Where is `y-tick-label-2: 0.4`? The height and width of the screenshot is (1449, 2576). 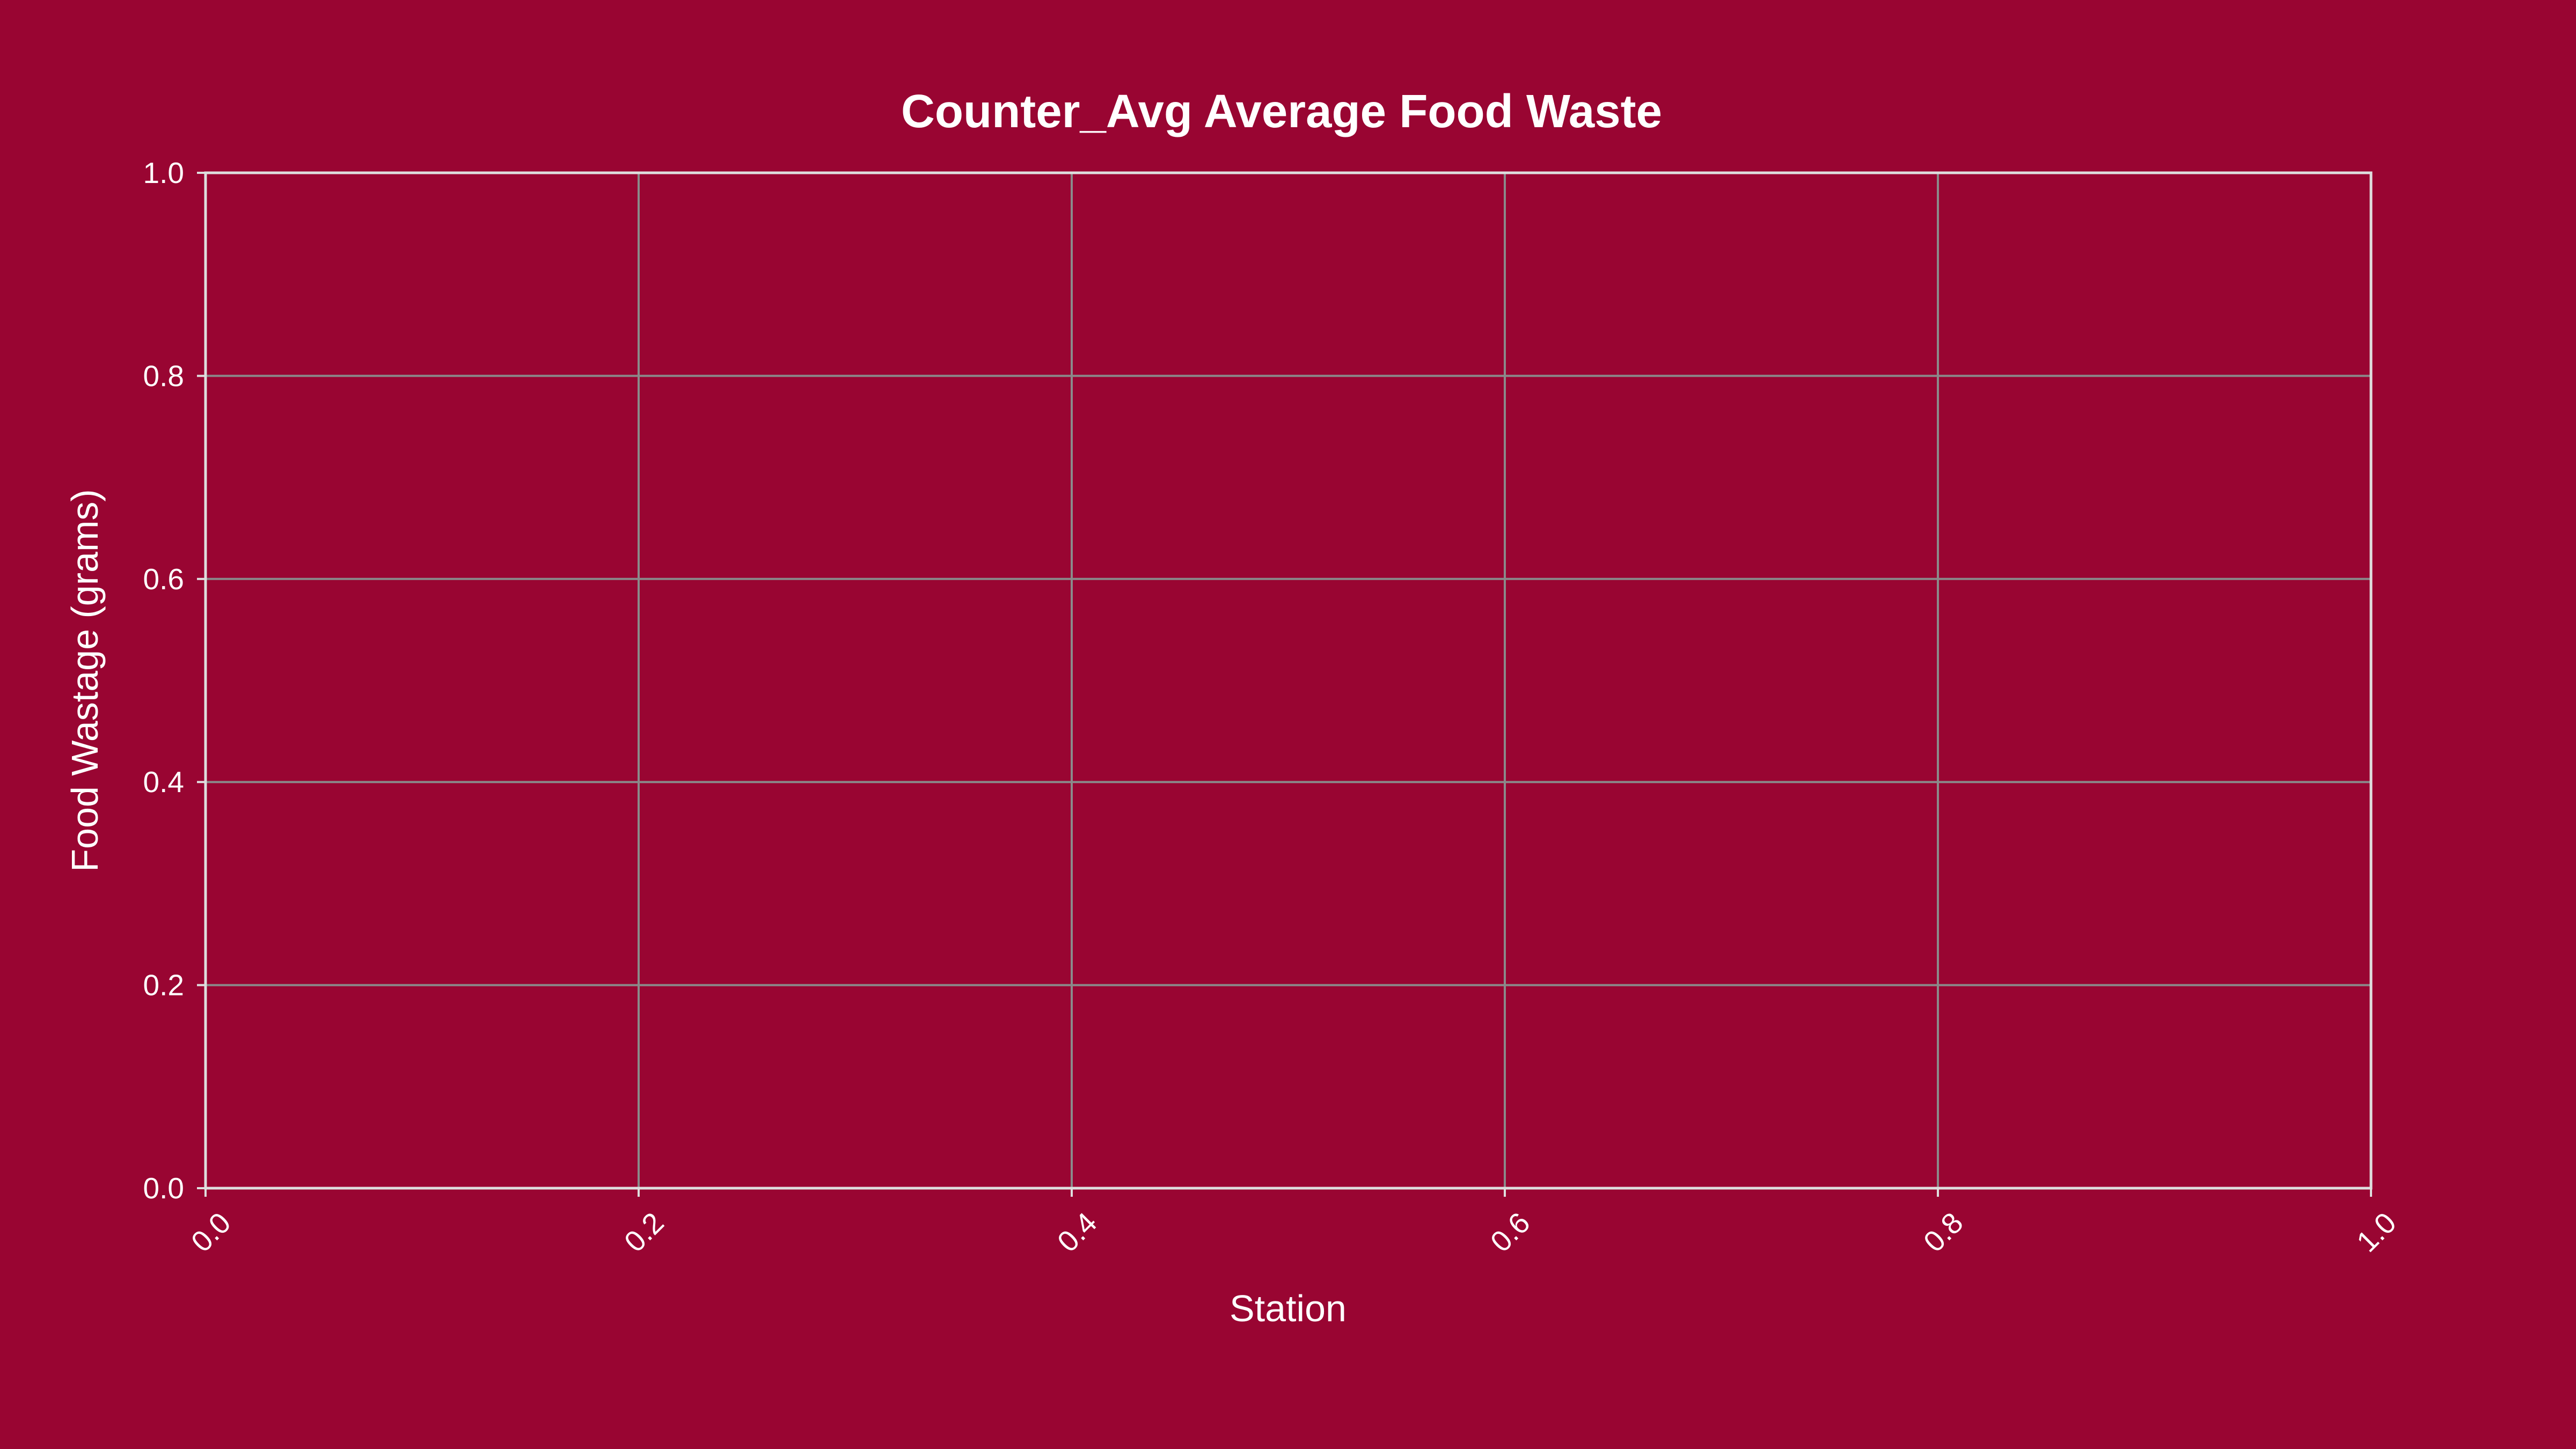
y-tick-label-2: 0.4 is located at coordinates (163, 782).